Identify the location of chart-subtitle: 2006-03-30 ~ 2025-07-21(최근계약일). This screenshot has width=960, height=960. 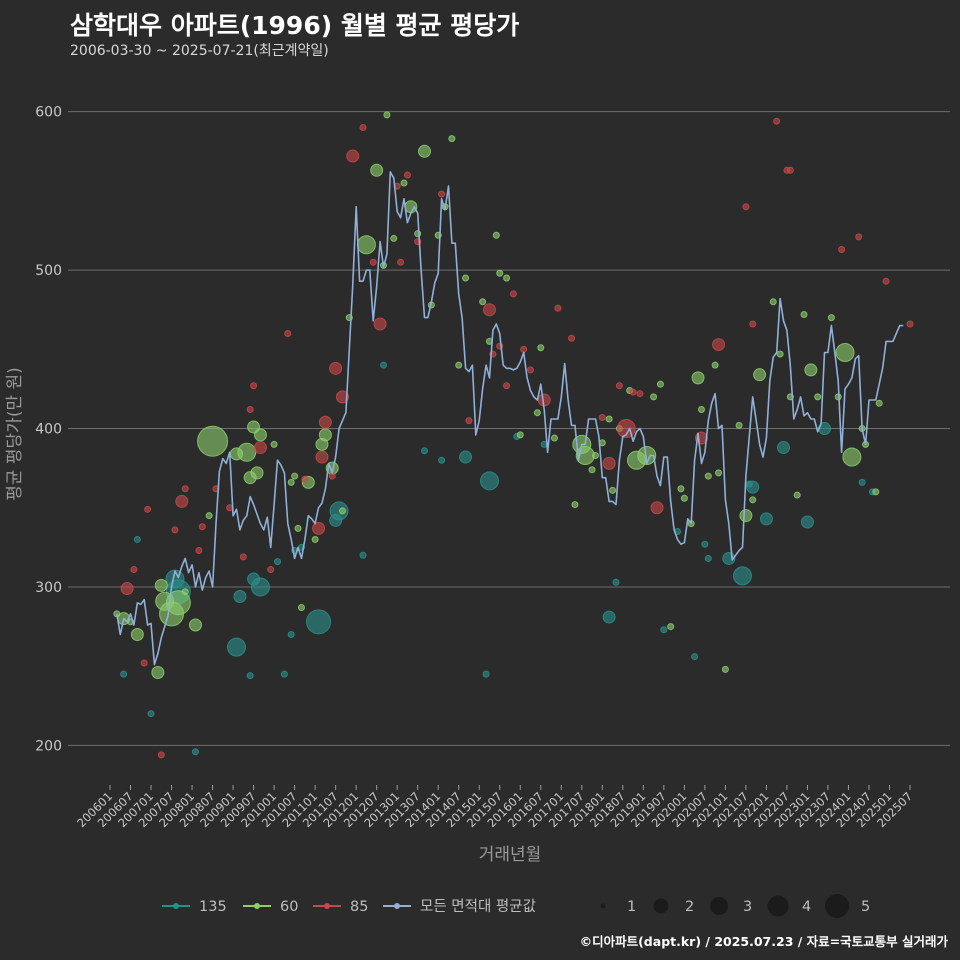
(199, 51).